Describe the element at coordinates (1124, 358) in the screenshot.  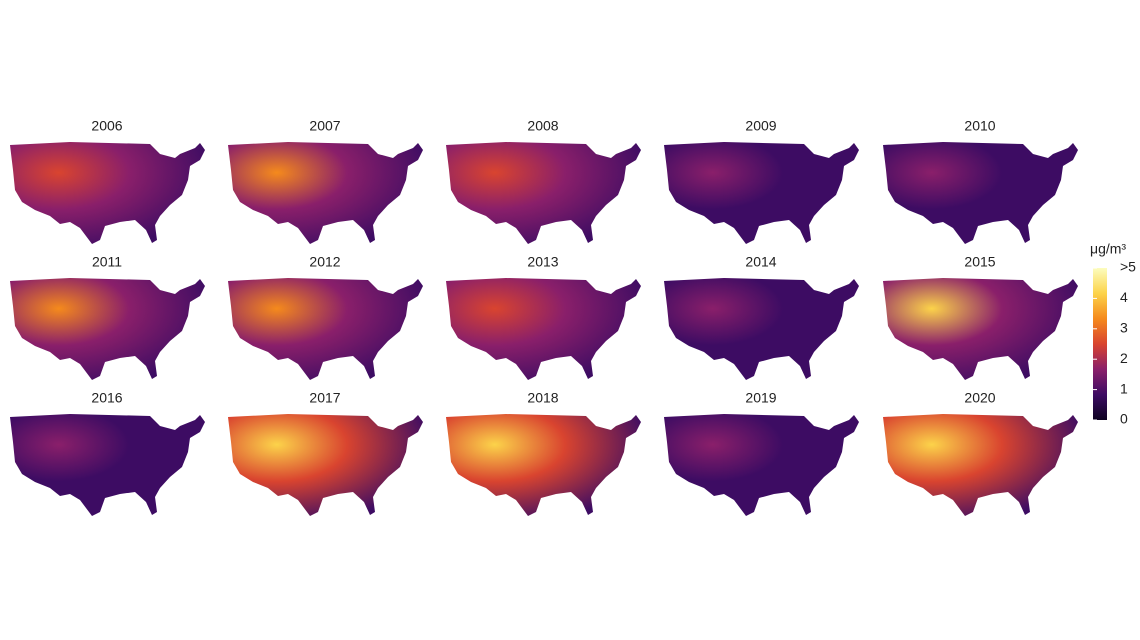
I see `colorbar-tick-label: 2` at that location.